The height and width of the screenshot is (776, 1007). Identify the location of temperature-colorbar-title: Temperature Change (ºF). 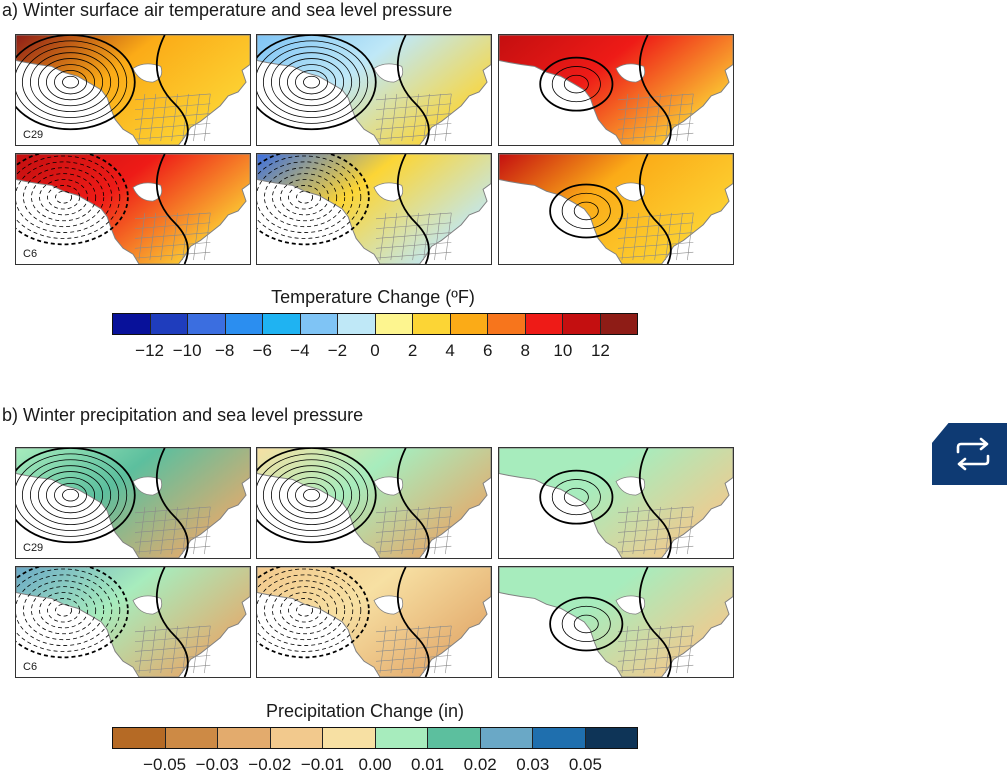
(373, 297).